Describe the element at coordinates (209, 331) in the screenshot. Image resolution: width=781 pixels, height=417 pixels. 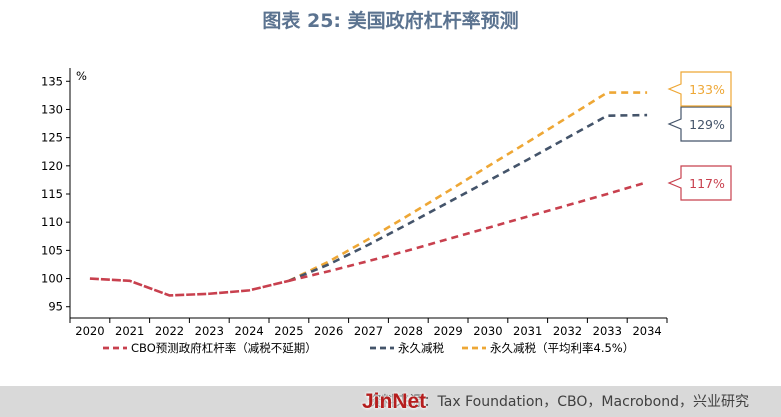
I see `x-tick-label: 2023` at that location.